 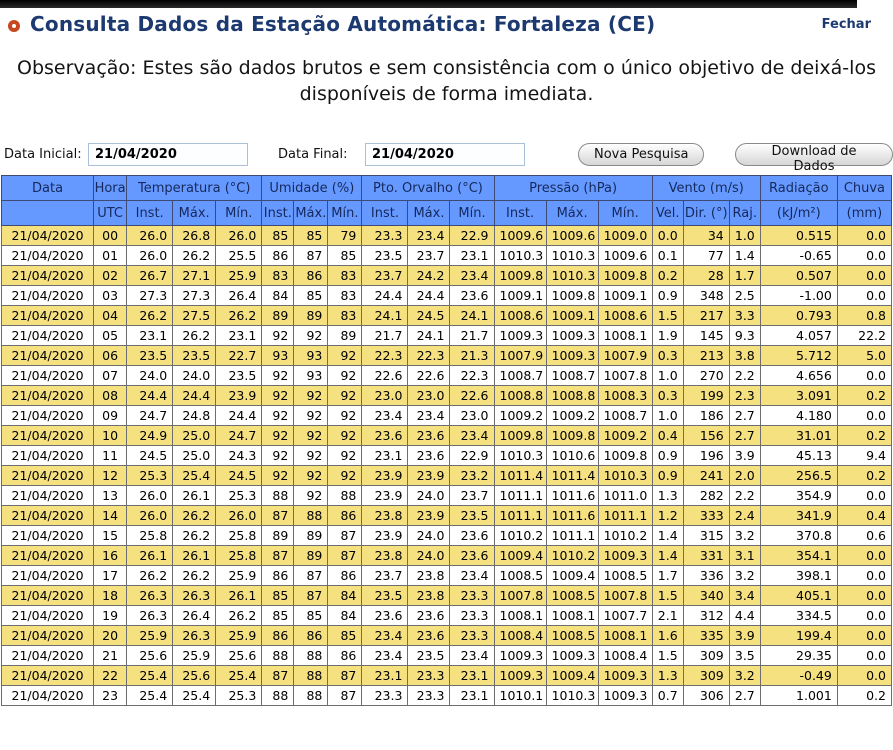 I want to click on value-cell: 4.4, so click(x=744, y=615).